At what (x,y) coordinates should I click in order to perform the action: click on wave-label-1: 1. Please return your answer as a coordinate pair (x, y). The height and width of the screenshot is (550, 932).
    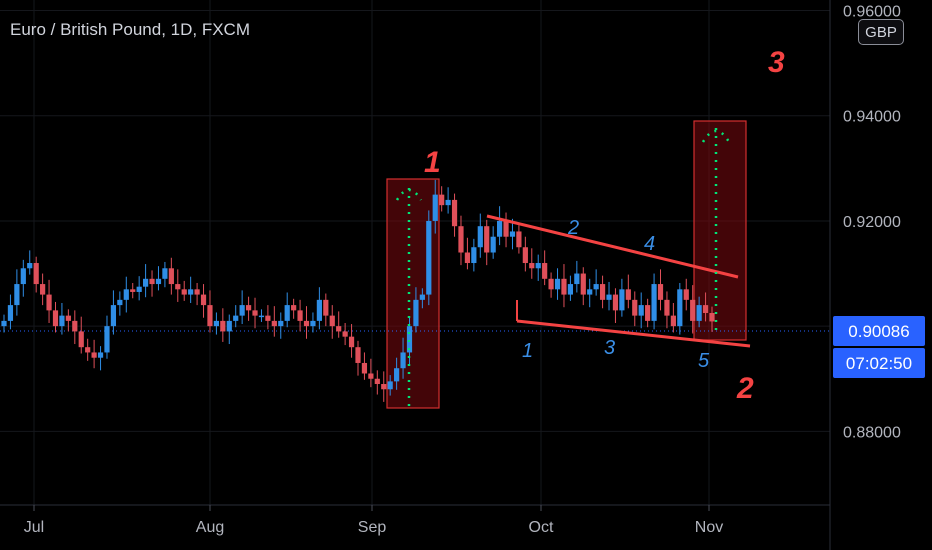
    Looking at the image, I should click on (527, 351).